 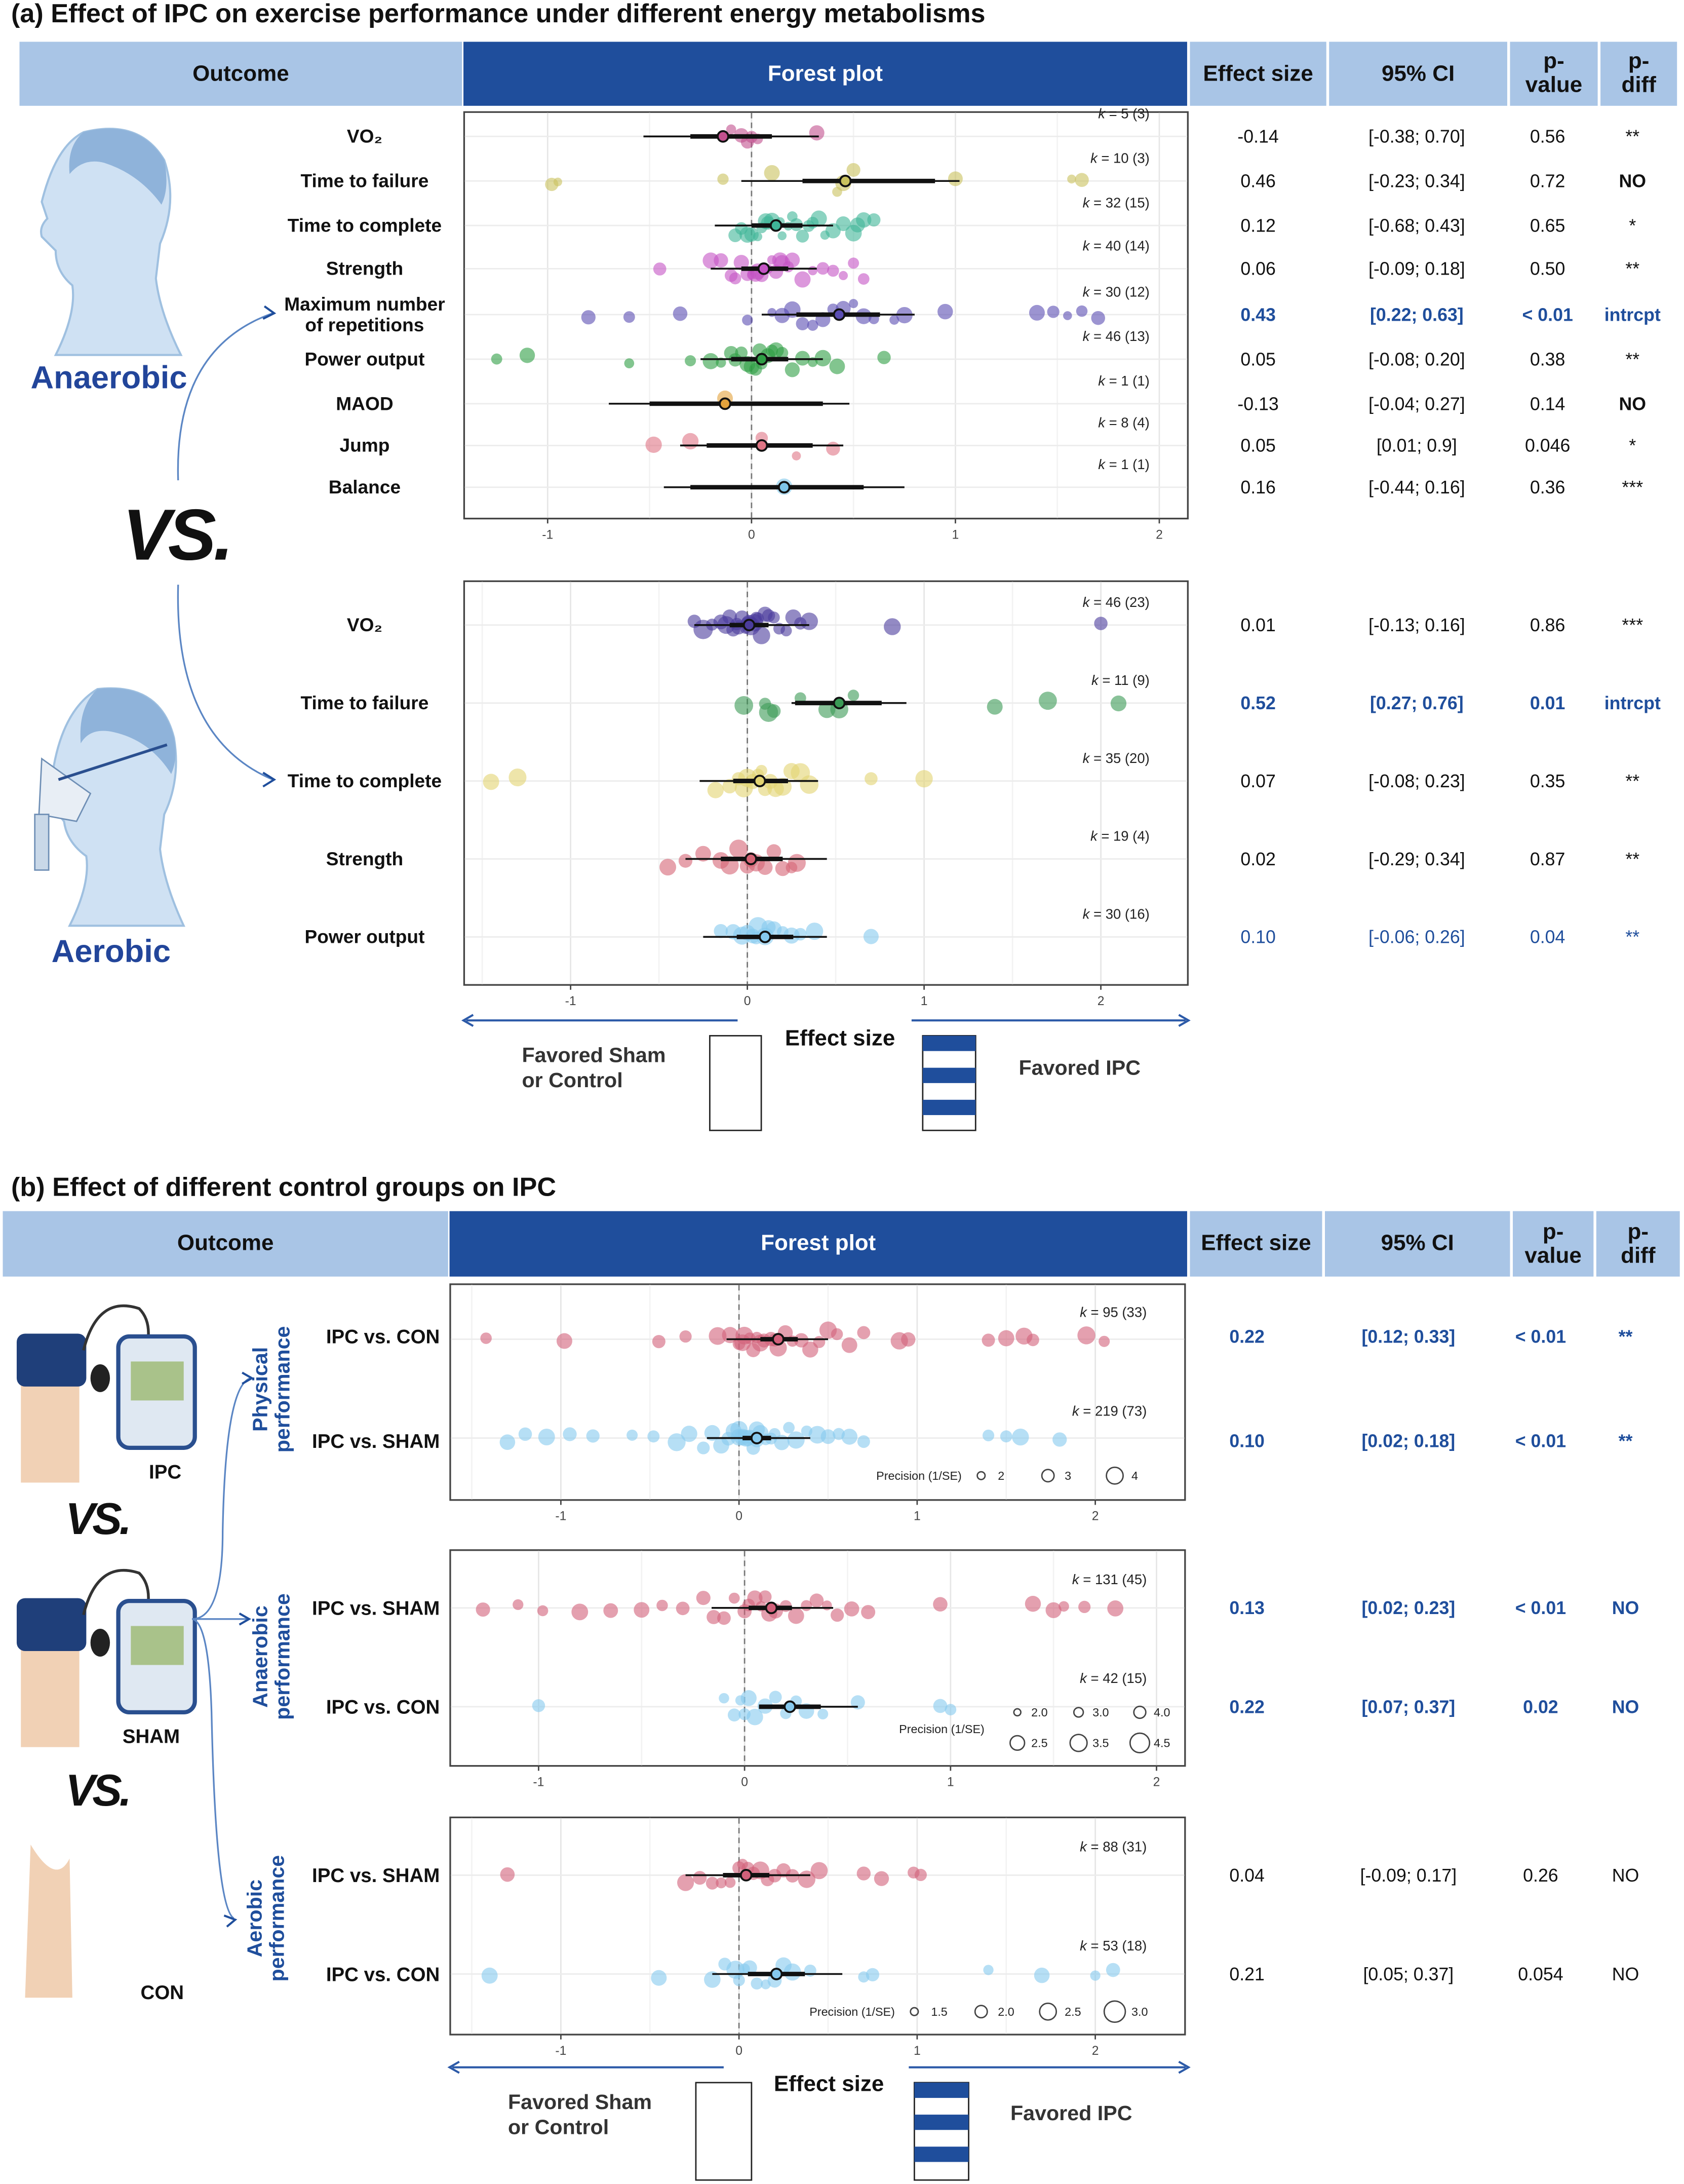 I want to click on k-label: k = 32 (15), so click(x=1116, y=202).